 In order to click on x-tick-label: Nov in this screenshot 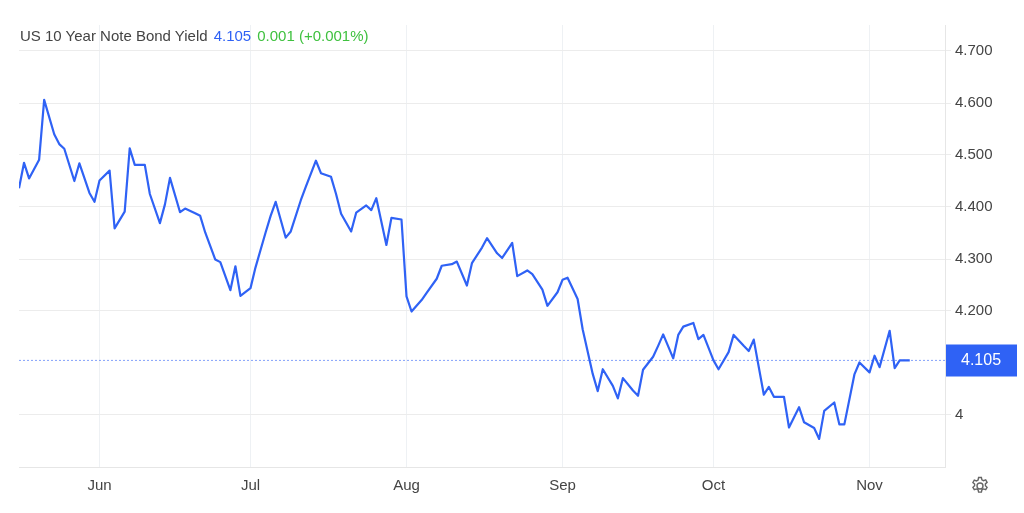, I will do `click(870, 485)`.